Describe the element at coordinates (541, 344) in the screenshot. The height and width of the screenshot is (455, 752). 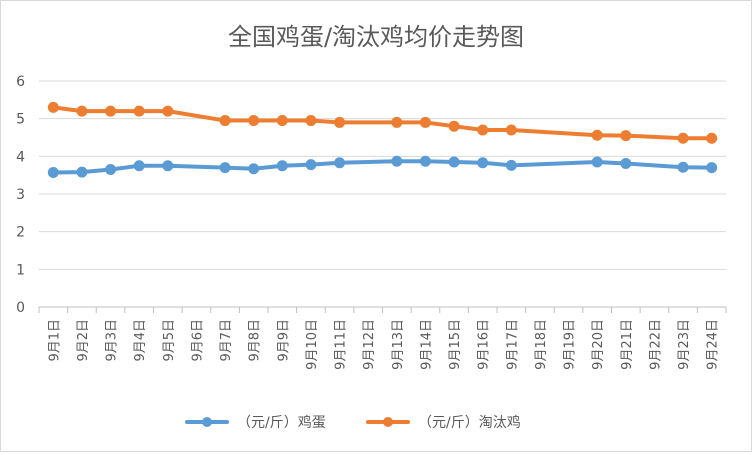
I see `x-tick-label: 9月18日` at that location.